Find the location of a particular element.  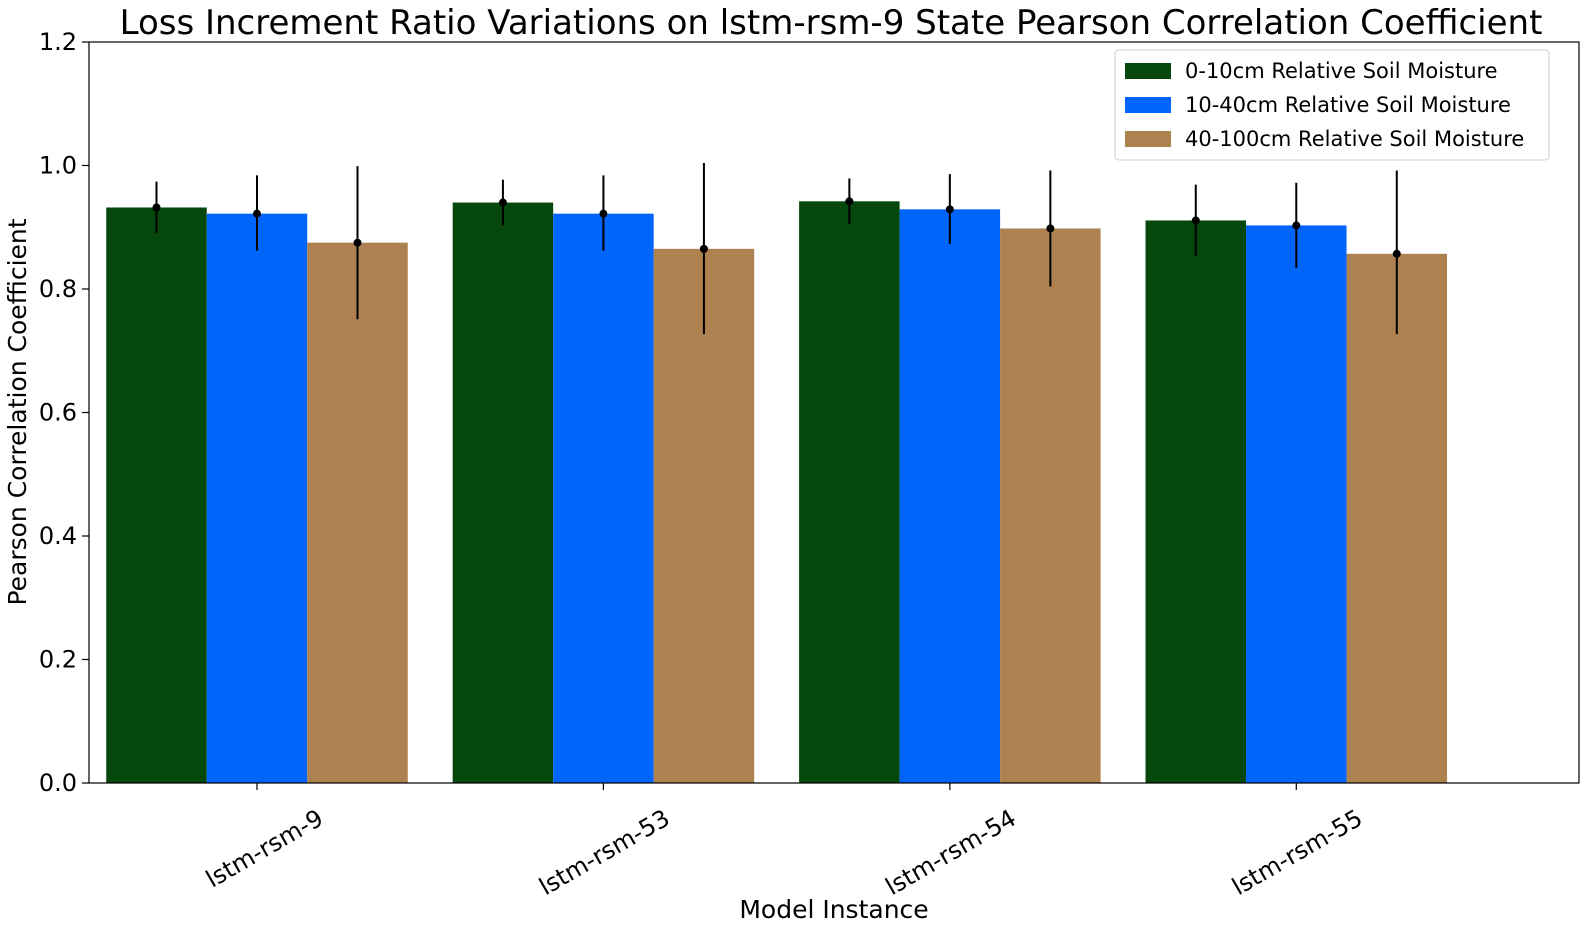

x-tick-label-1: lstm-rsm-53 is located at coordinates (604, 852).